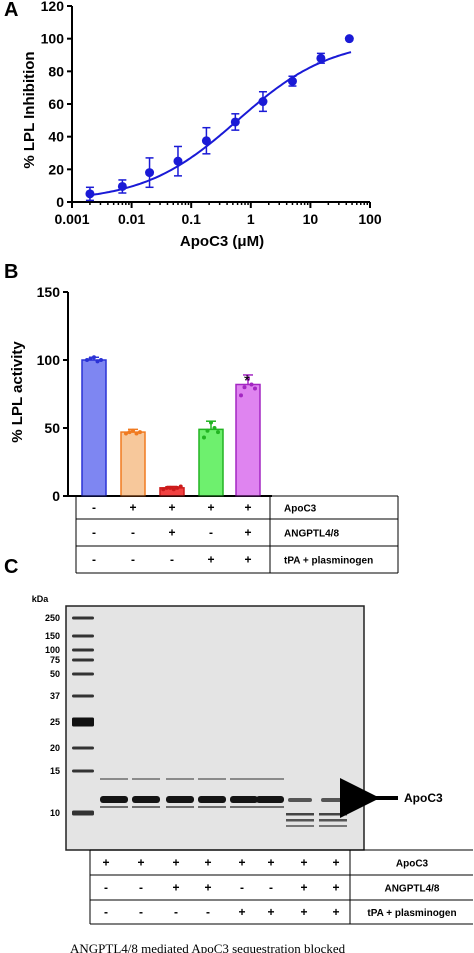 The height and width of the screenshot is (953, 474). What do you see at coordinates (52, 618) in the screenshot?
I see `marker-label: 250` at bounding box center [52, 618].